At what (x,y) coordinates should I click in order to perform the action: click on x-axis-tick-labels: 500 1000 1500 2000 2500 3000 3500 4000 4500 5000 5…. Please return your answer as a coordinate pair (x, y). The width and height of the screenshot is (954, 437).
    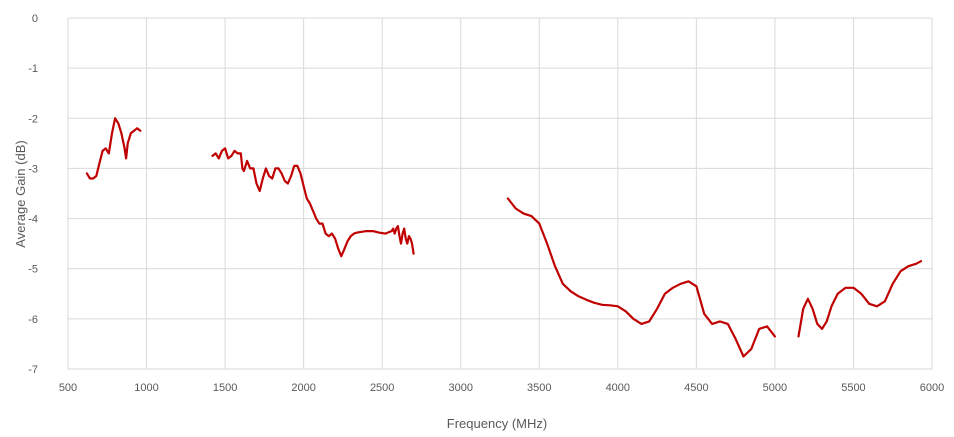
    Looking at the image, I should click on (501, 388).